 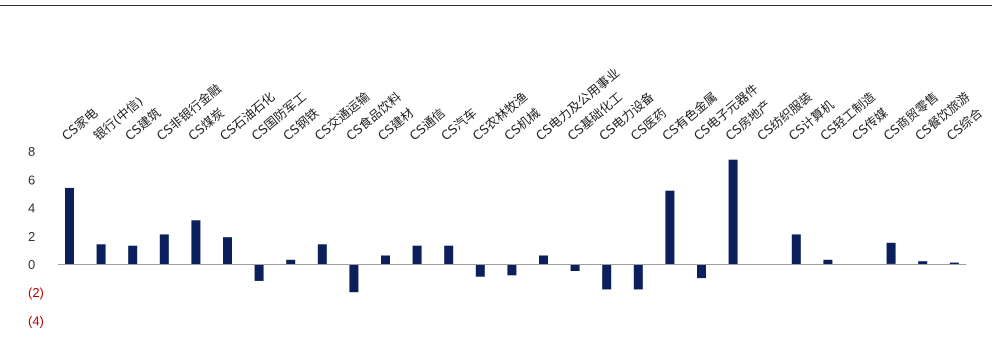 I want to click on y-tick-label: (4), so click(x=36, y=320).